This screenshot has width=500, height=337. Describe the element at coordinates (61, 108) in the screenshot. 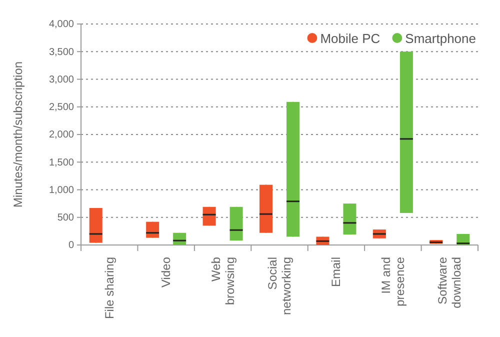

I see `y-tick-label: 2,500` at that location.